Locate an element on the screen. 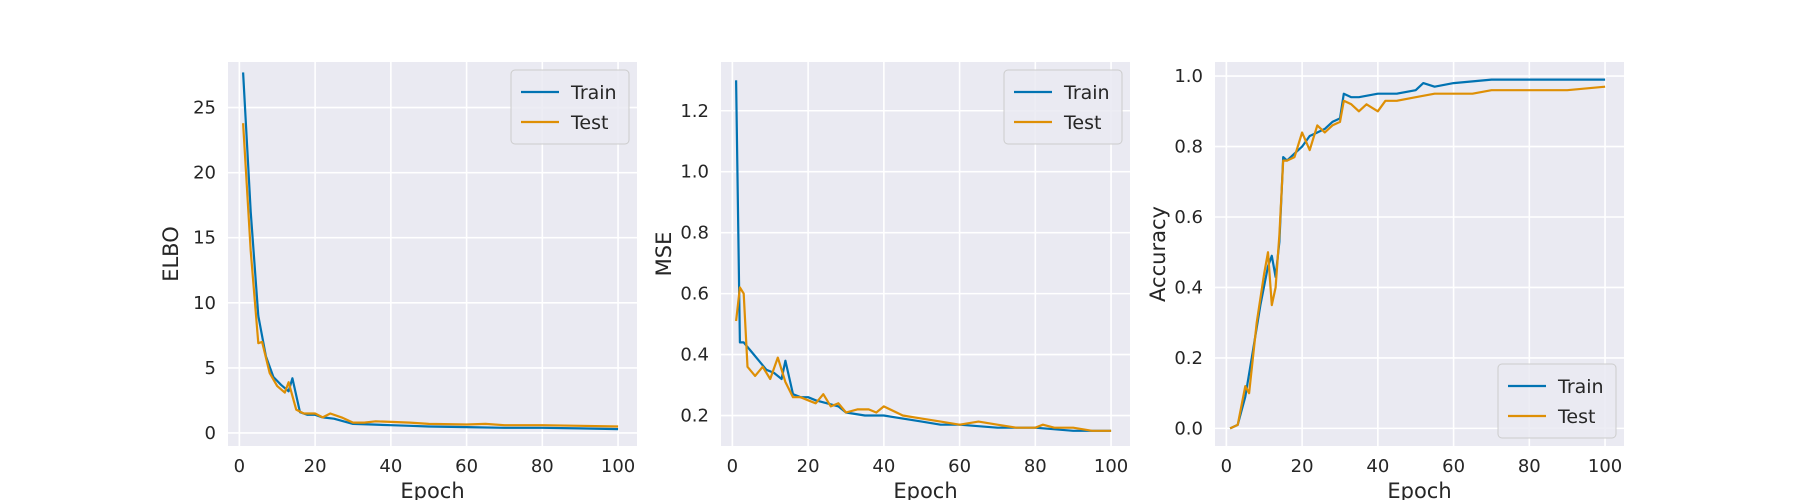  y-axis-label: ELBO is located at coordinates (171, 254).